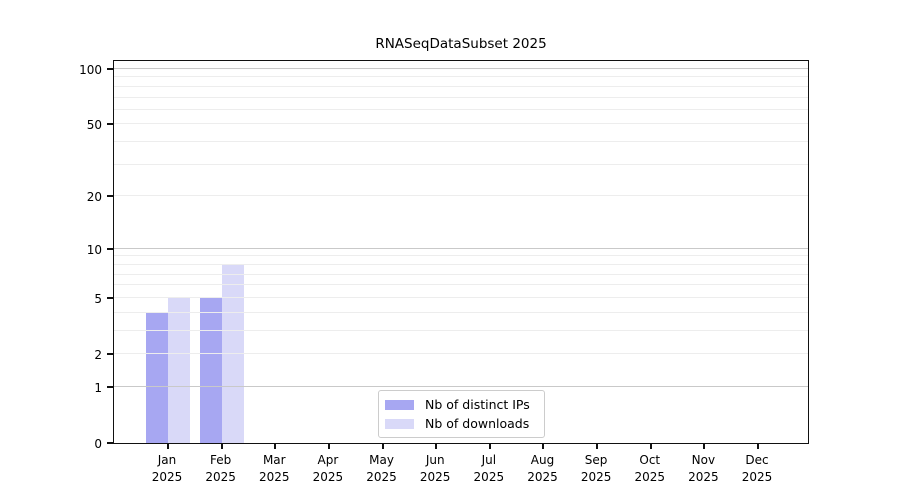 Image resolution: width=900 pixels, height=500 pixels. I want to click on x-tick-label: Dec 2025, so click(757, 469).